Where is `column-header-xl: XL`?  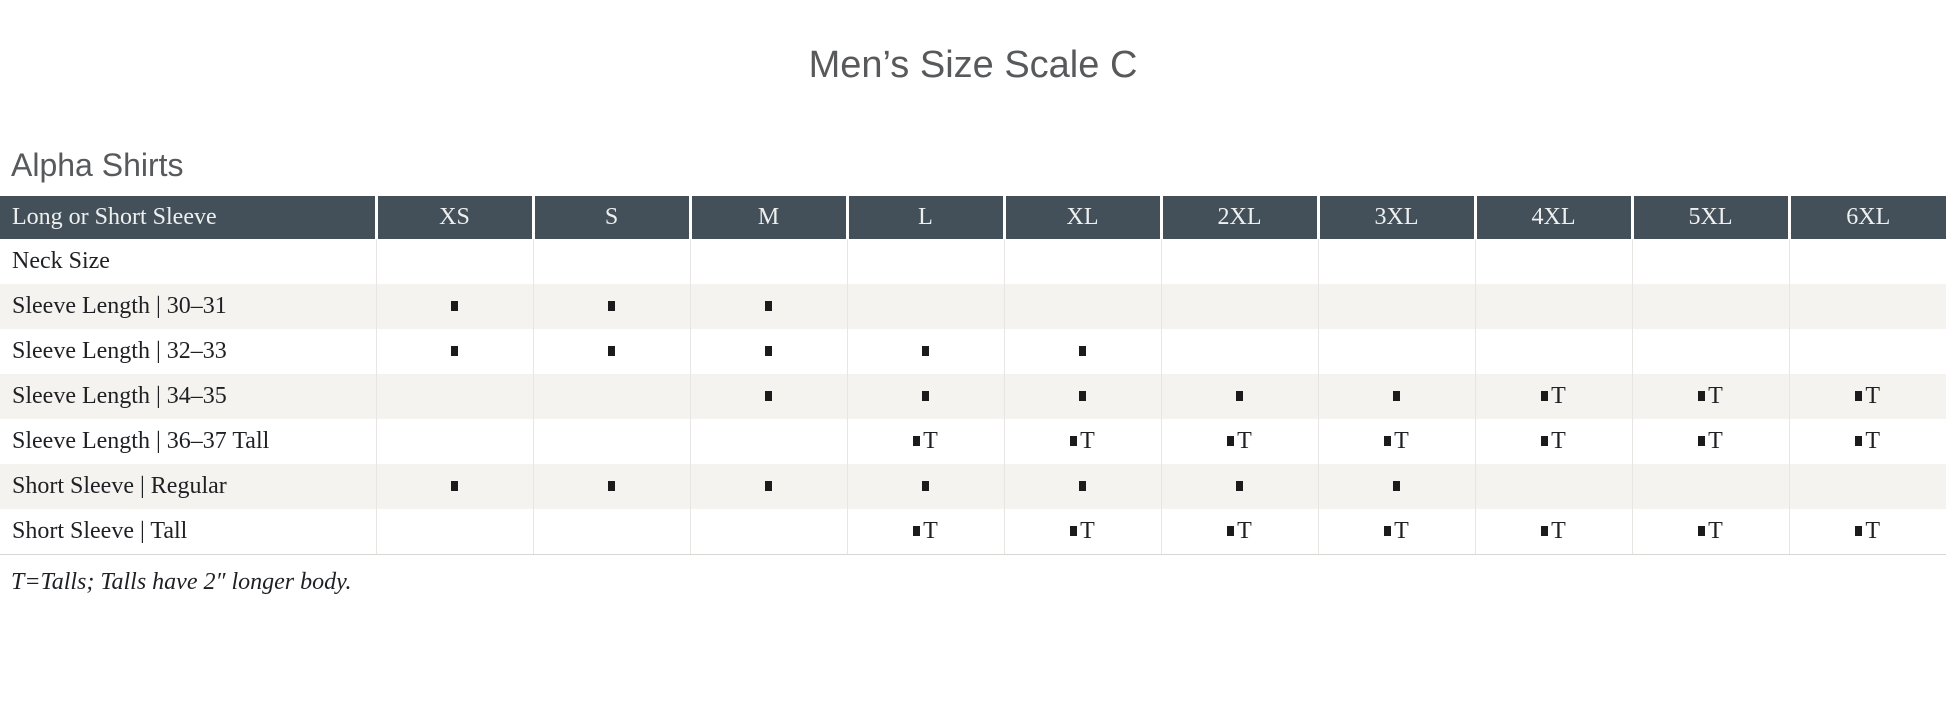 column-header-xl: XL is located at coordinates (1083, 217).